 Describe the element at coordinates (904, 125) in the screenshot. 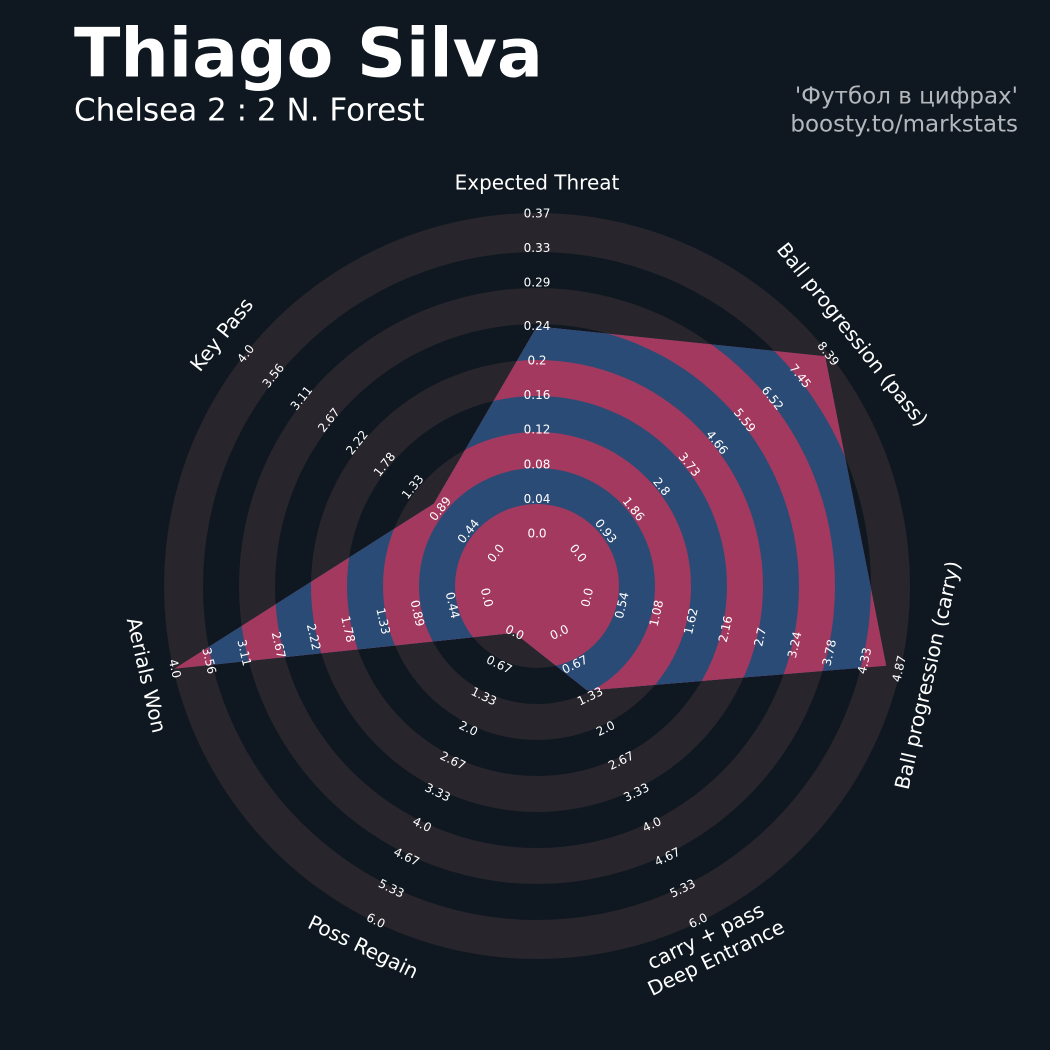

I see `credit: boosty.to/markstats` at that location.